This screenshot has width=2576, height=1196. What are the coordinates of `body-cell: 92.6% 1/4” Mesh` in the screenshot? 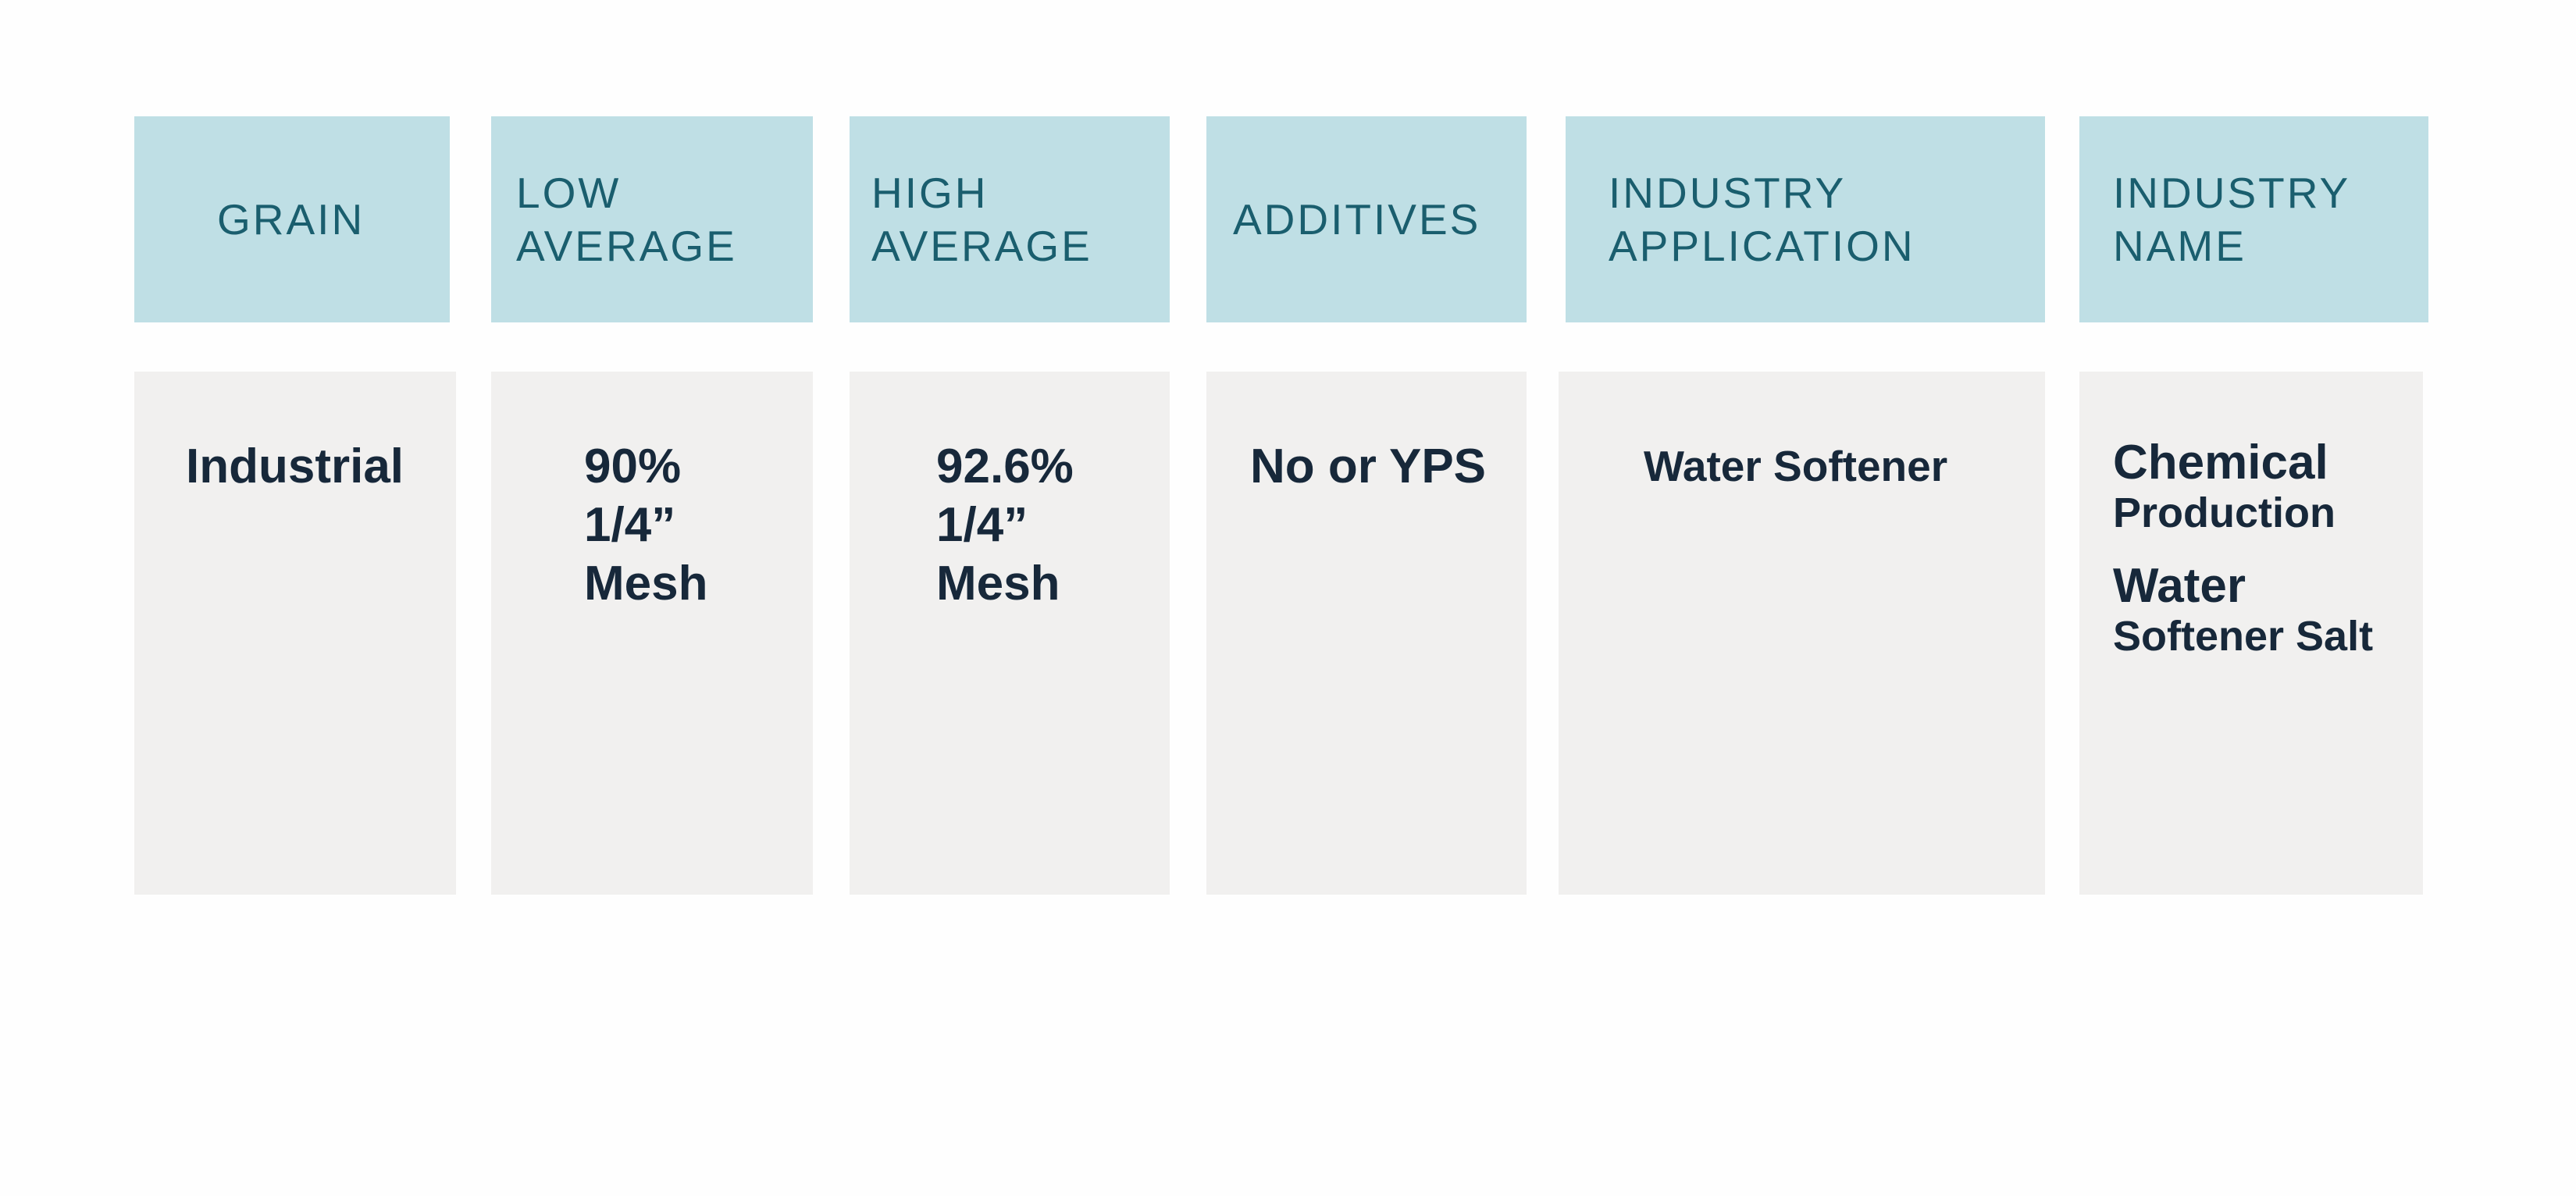 It's located at (1010, 633).